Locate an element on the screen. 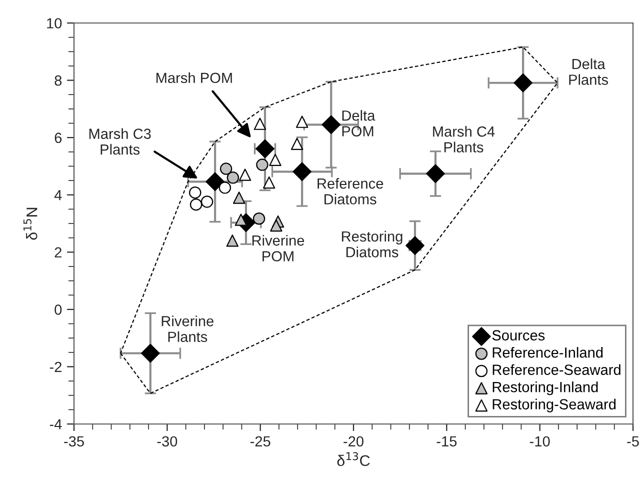  annotation: Marsh C3 Plants is located at coordinates (120, 141).